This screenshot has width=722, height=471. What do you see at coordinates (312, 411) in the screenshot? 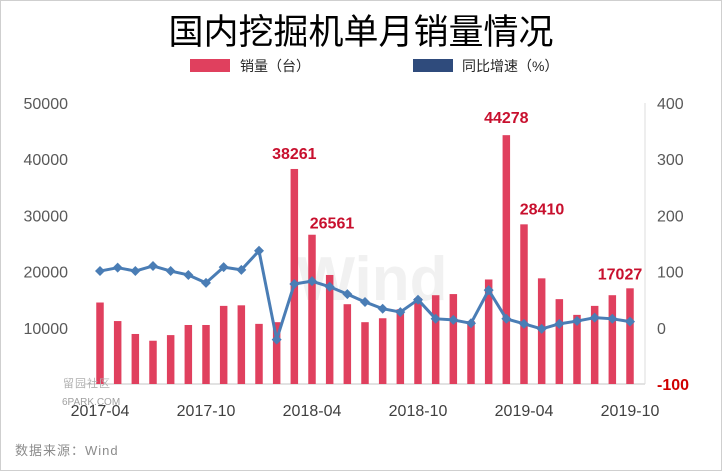
I see `x-axis-tick-label: 2018-04` at bounding box center [312, 411].